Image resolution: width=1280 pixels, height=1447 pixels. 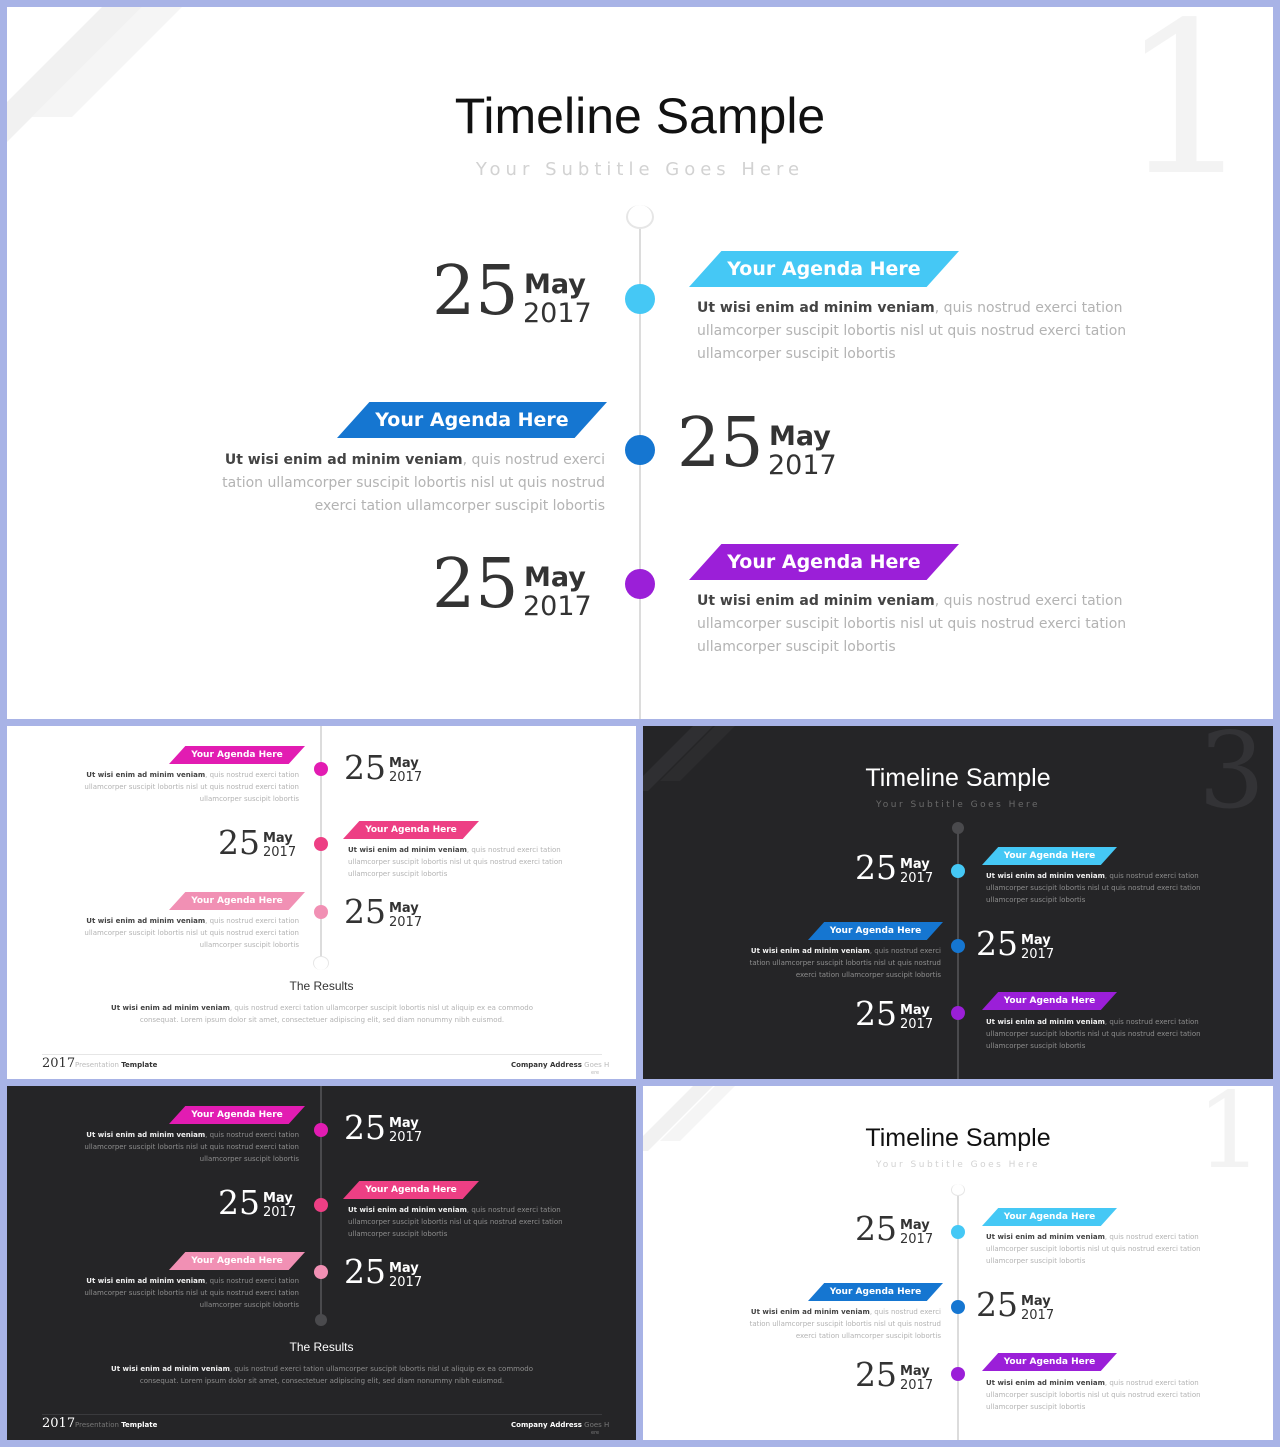 What do you see at coordinates (958, 1315) in the screenshot?
I see `timeline-axis` at bounding box center [958, 1315].